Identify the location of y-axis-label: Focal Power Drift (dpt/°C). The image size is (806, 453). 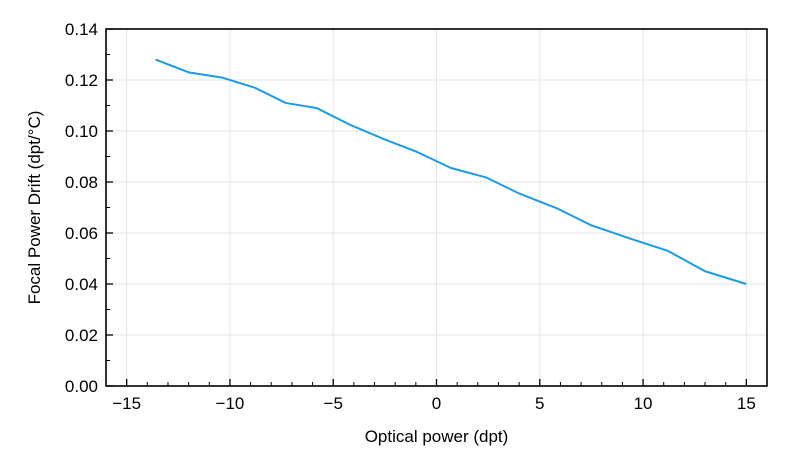
(34, 208).